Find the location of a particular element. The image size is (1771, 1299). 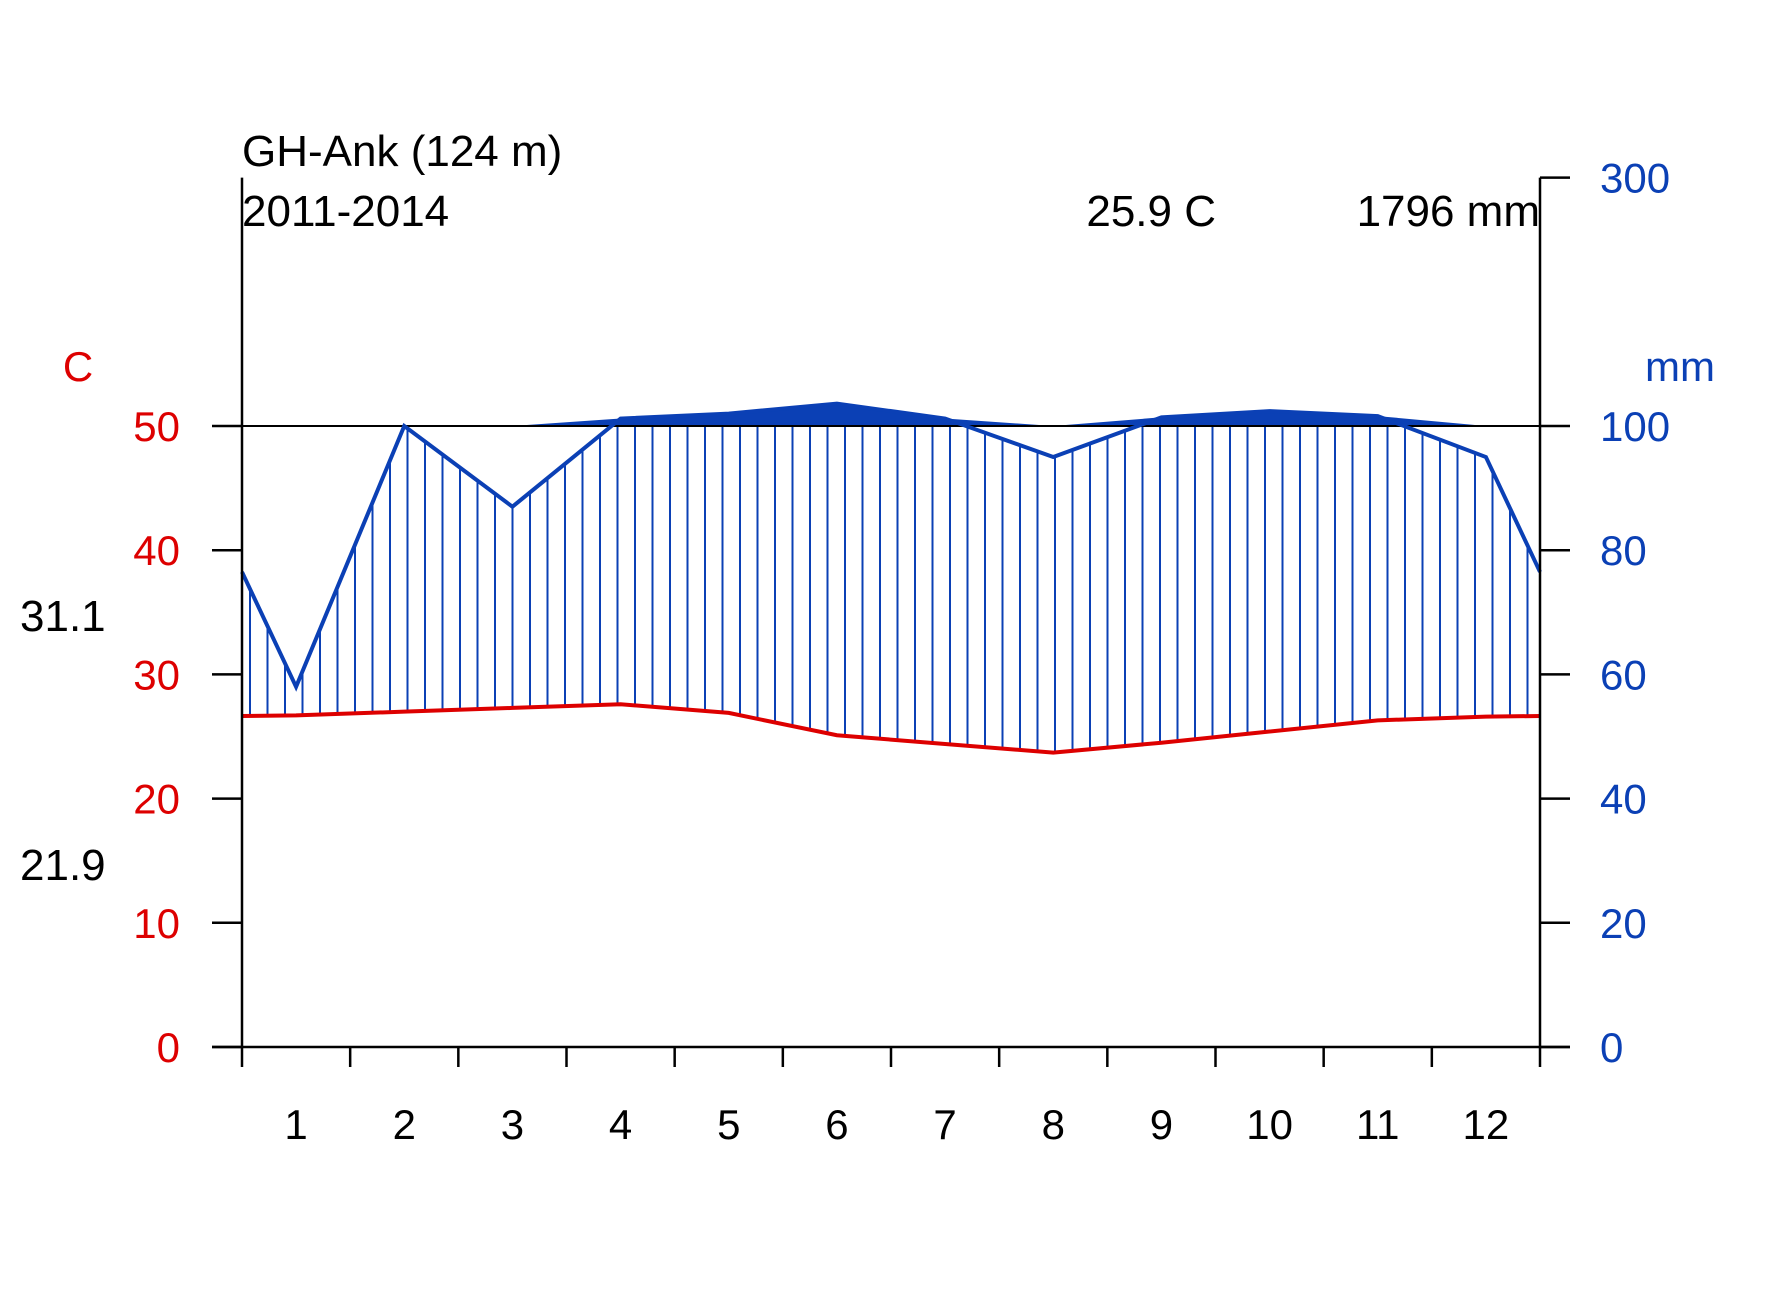

right-axis-unit: mm is located at coordinates (1680, 366).